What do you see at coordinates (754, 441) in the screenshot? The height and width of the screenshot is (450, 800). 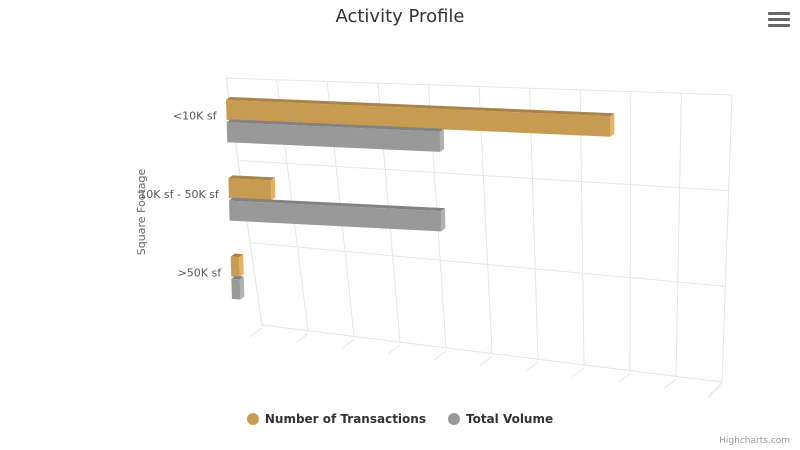 I see `credits-link: Highcharts.com` at bounding box center [754, 441].